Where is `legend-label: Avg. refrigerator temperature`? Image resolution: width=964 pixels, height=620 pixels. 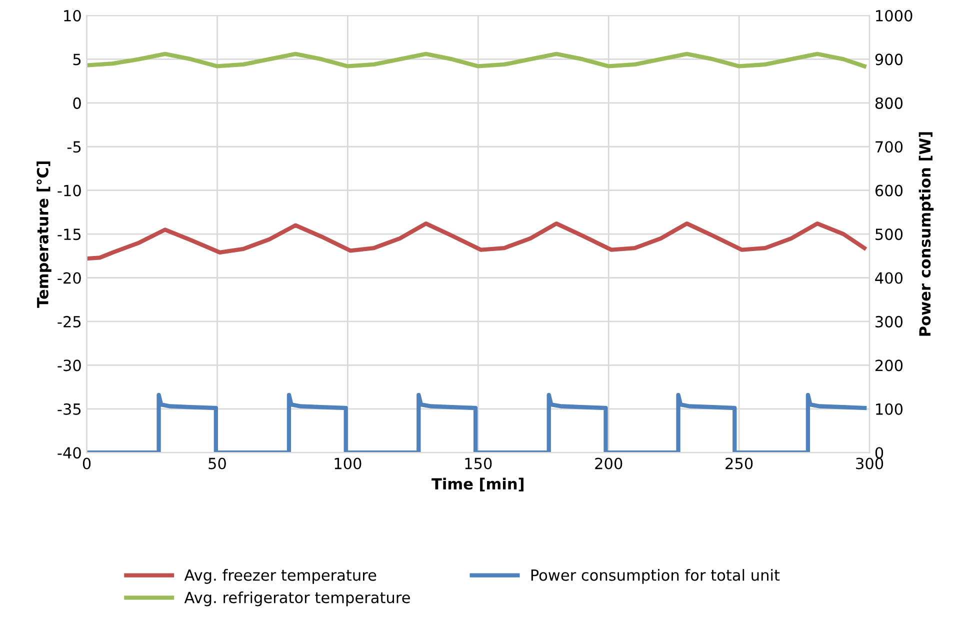
legend-label: Avg. refrigerator temperature is located at coordinates (297, 598).